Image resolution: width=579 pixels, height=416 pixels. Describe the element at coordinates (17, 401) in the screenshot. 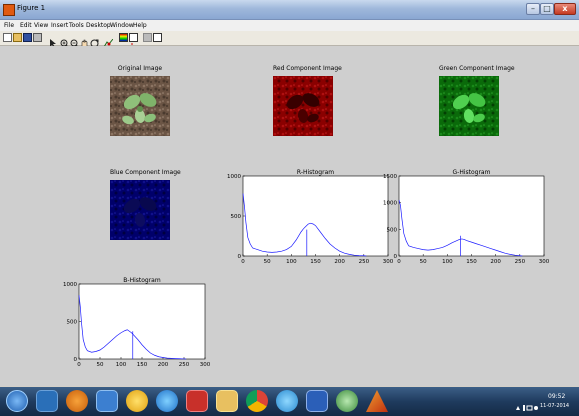

I see `start-orb-icon` at that location.